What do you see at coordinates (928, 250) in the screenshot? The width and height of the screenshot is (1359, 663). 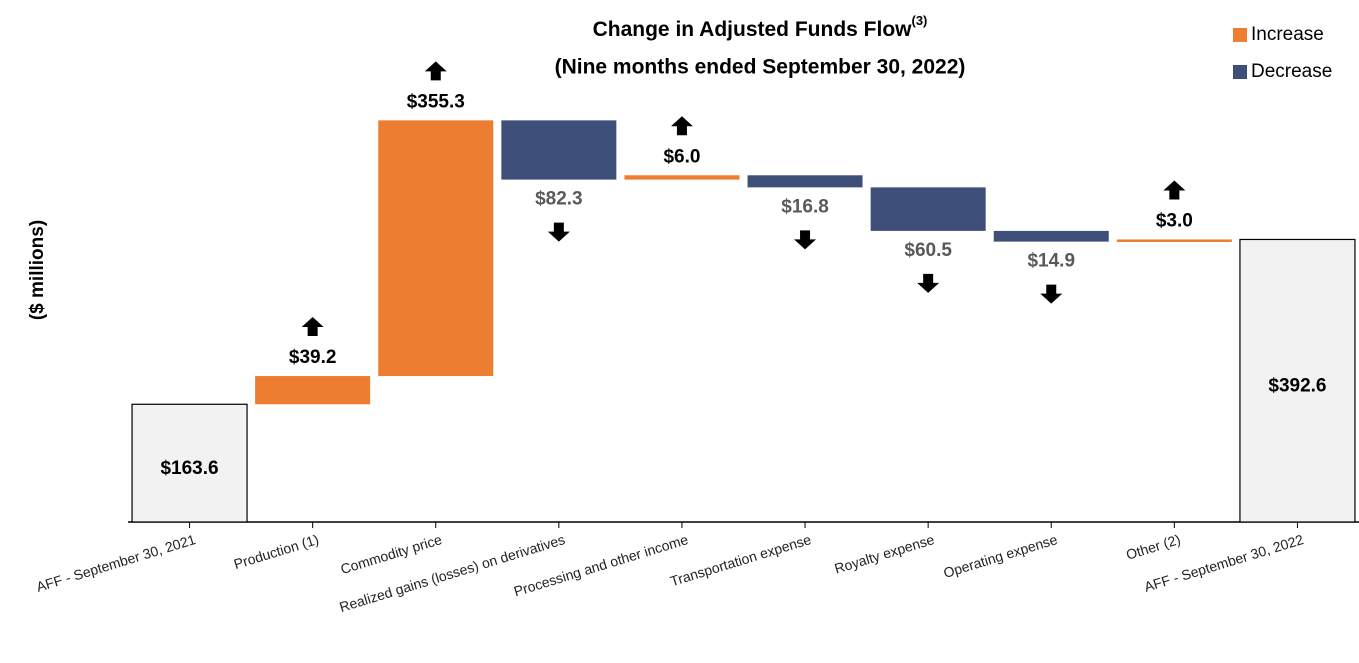 I see `value-label: $60.5` at bounding box center [928, 250].